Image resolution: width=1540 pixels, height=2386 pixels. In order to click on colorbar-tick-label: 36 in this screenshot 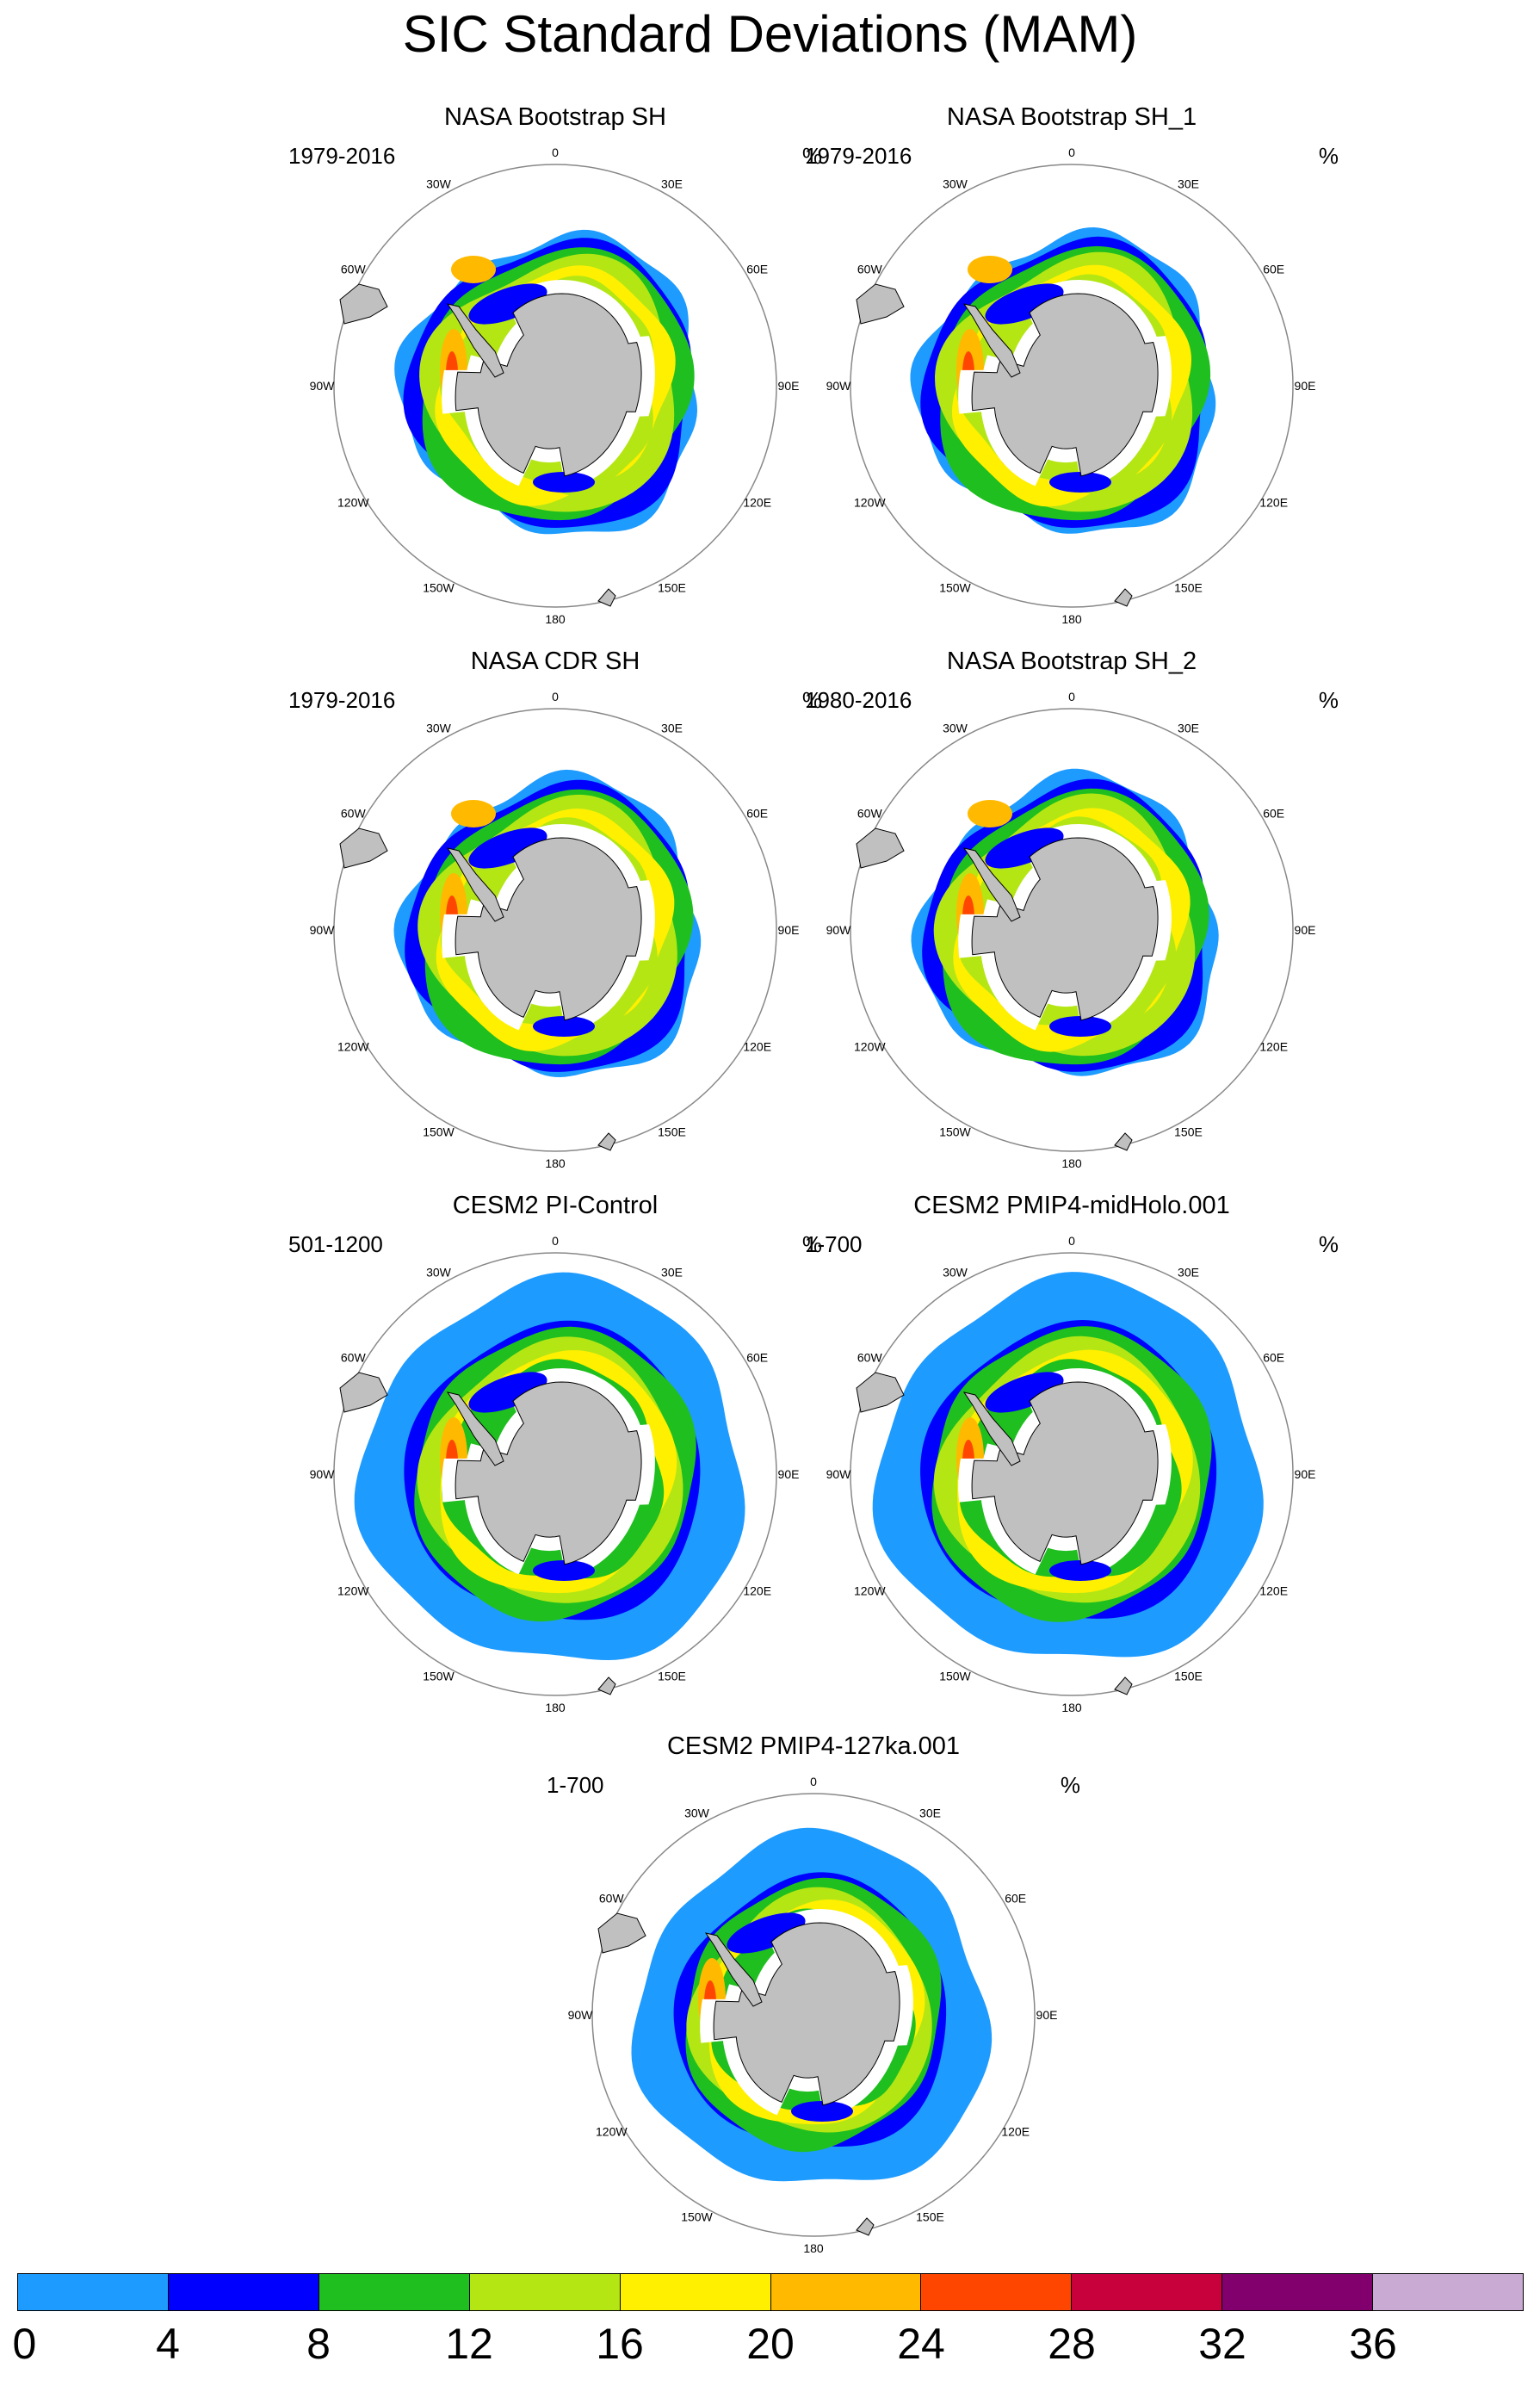, I will do `click(1373, 2344)`.